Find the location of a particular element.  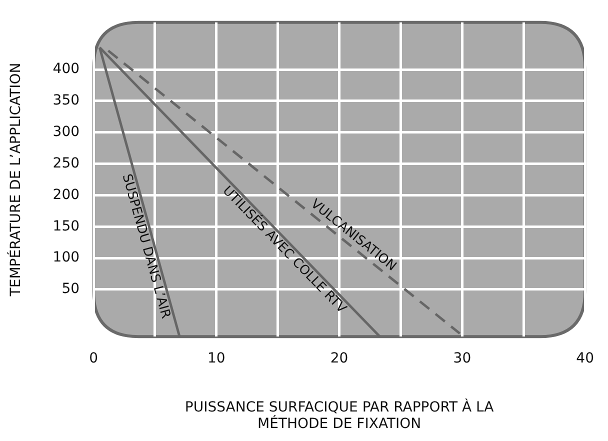

y-tick-label: 150 is located at coordinates (66, 226).